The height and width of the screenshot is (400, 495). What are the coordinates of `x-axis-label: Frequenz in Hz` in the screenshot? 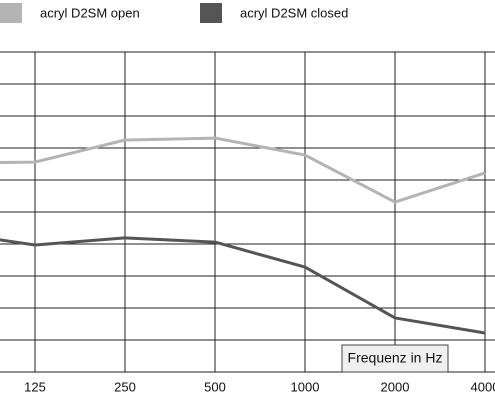 It's located at (395, 358).